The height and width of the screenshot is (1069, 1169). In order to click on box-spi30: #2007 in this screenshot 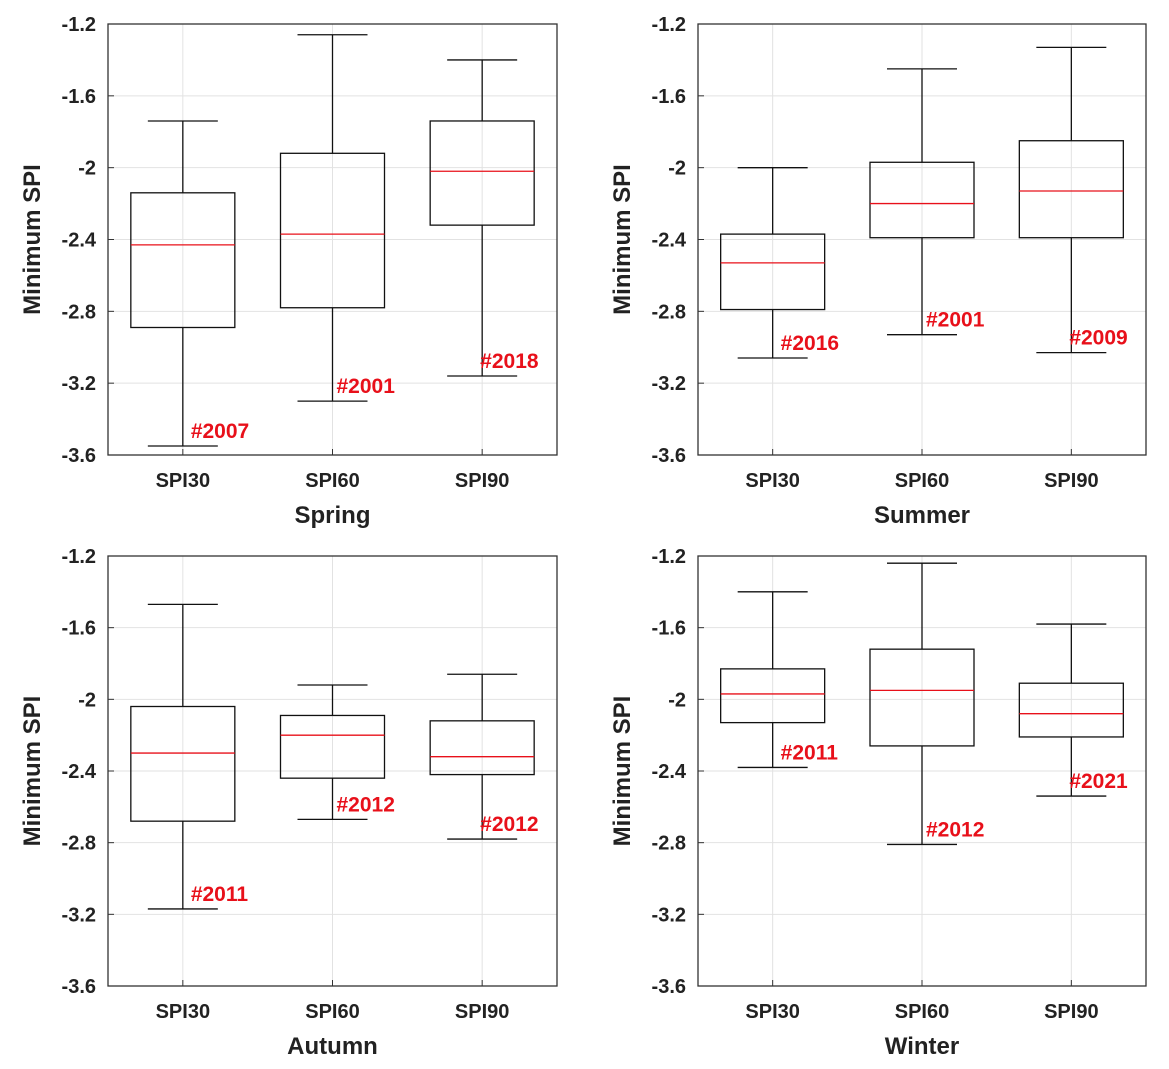, I will do `click(189, 283)`.